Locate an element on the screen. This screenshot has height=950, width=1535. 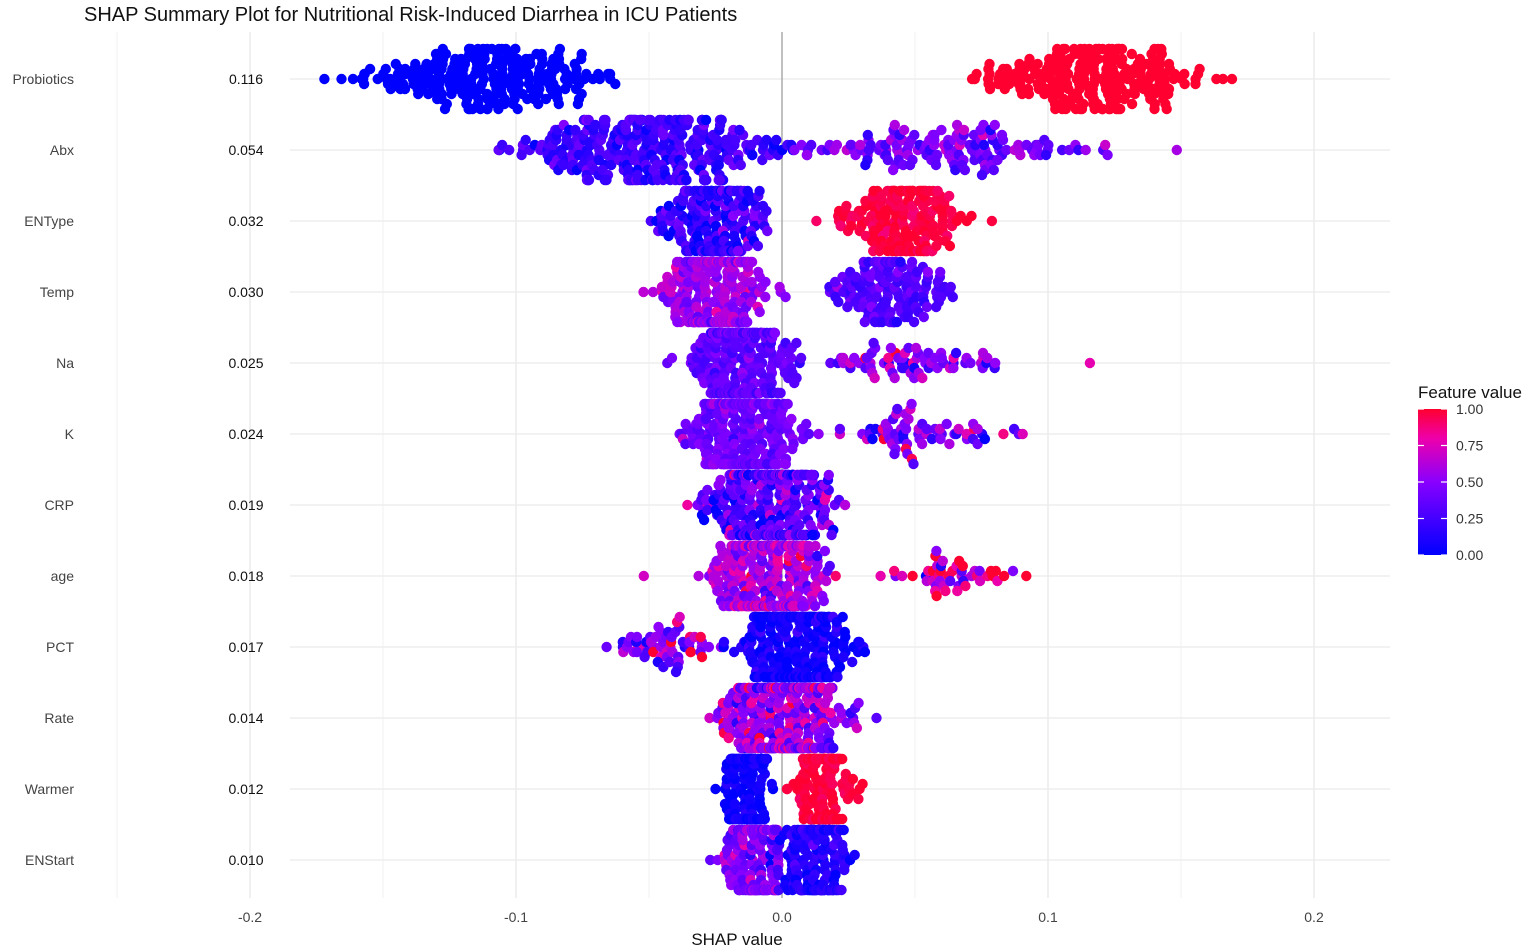
shap-point-enstart is located at coordinates (843, 830).